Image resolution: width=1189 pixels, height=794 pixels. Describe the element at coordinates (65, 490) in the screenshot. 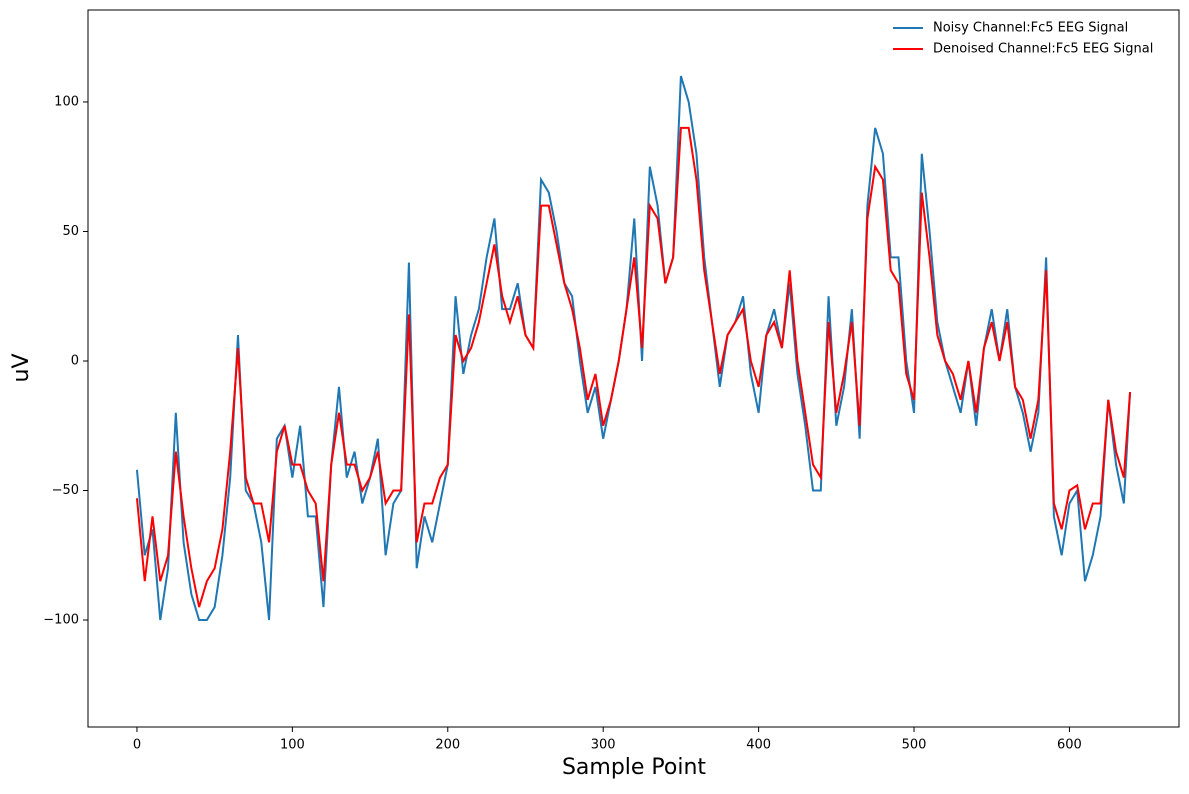

I see `y-tick-label: −50` at that location.